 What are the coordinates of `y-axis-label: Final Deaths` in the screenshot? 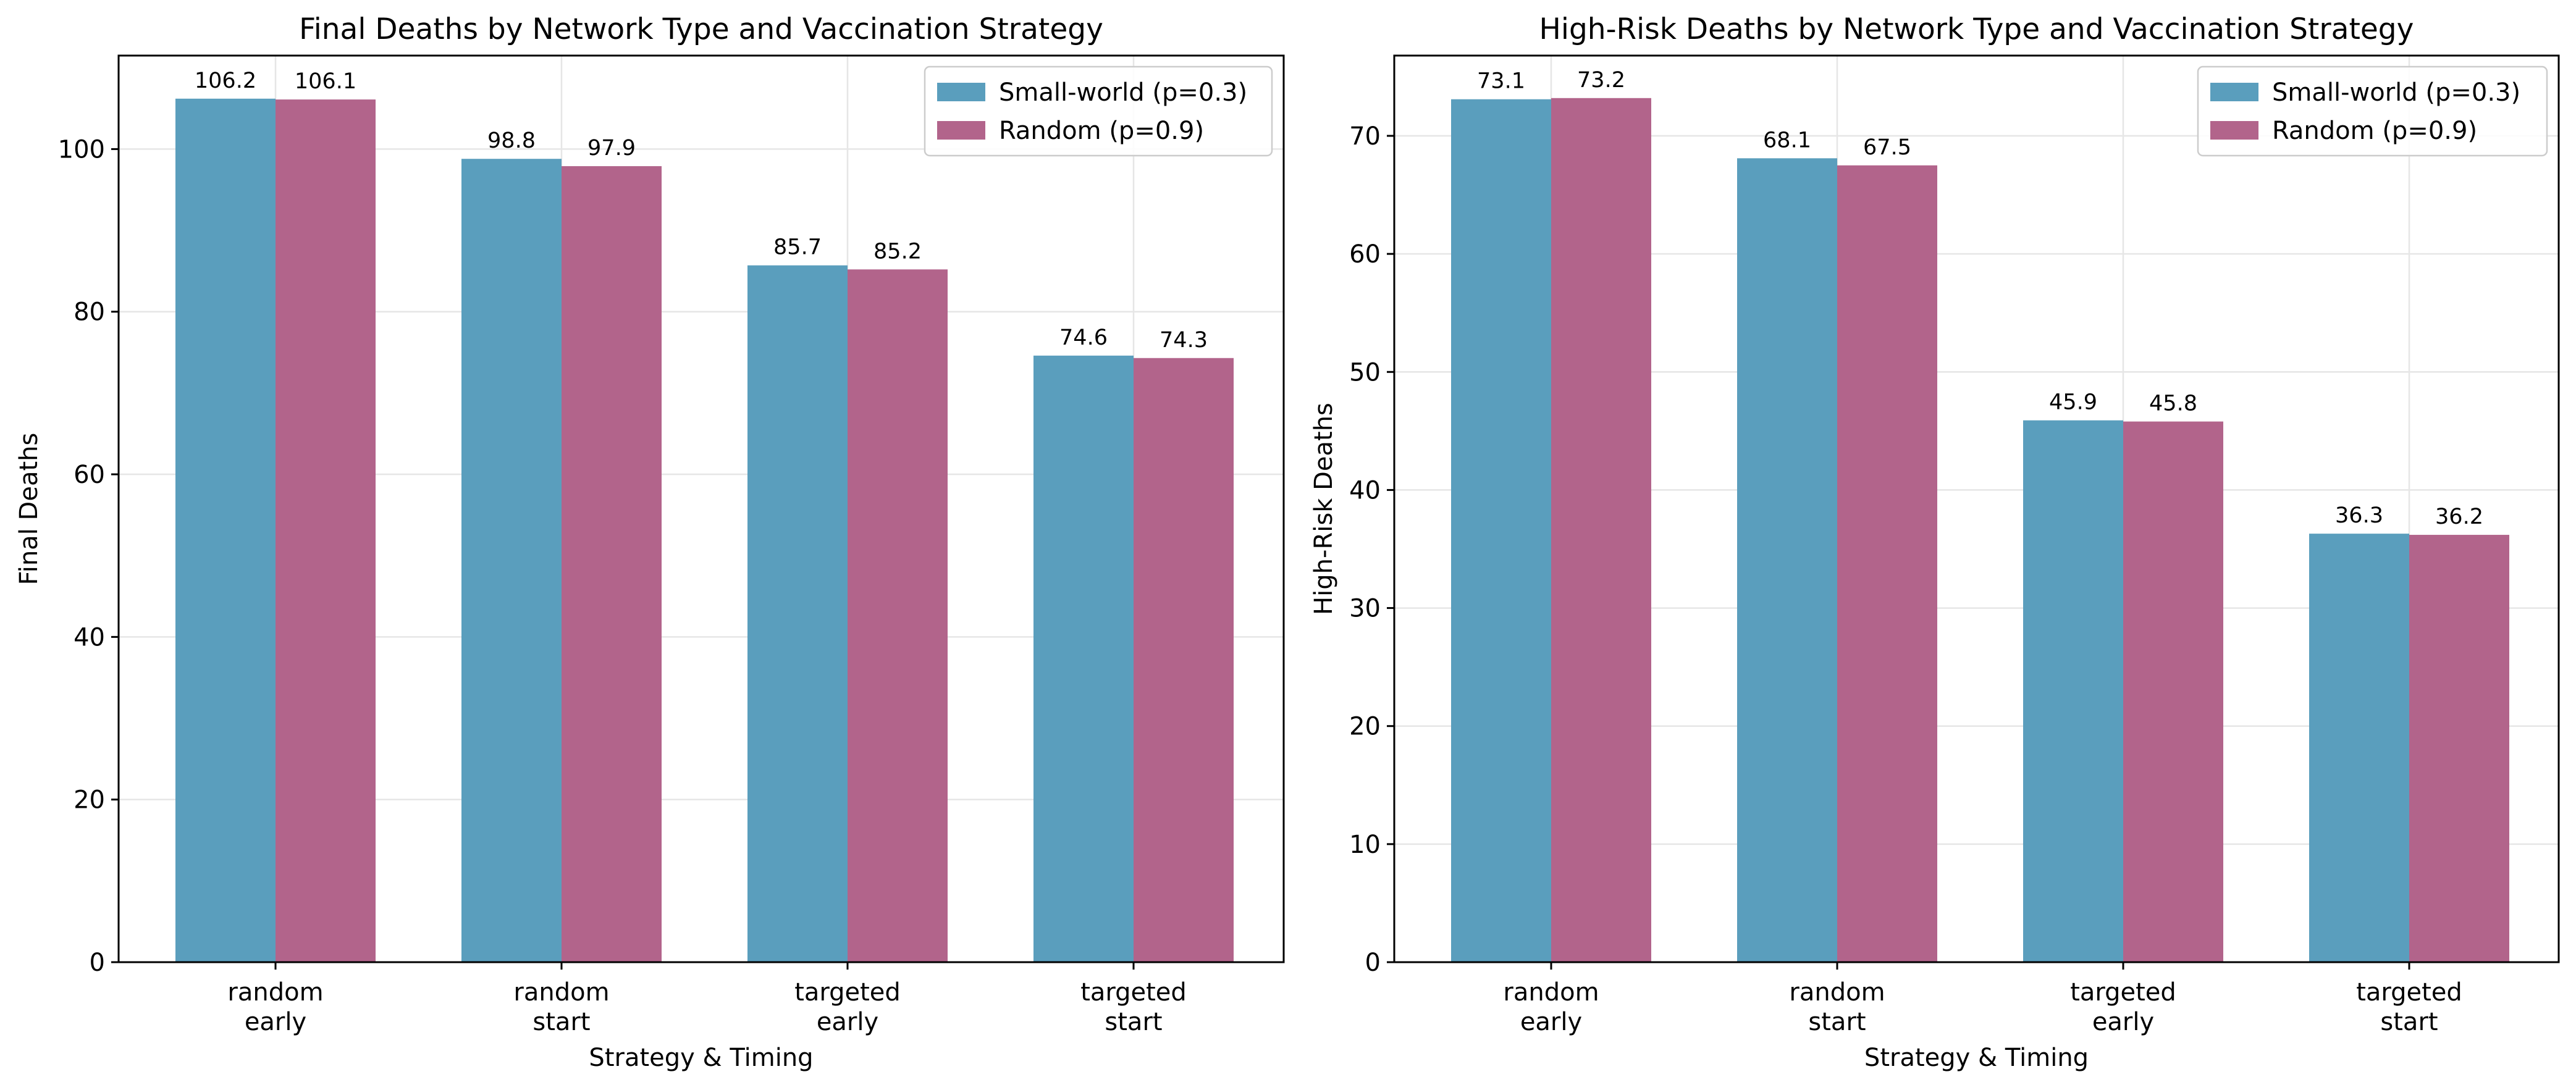 It's located at (29, 509).